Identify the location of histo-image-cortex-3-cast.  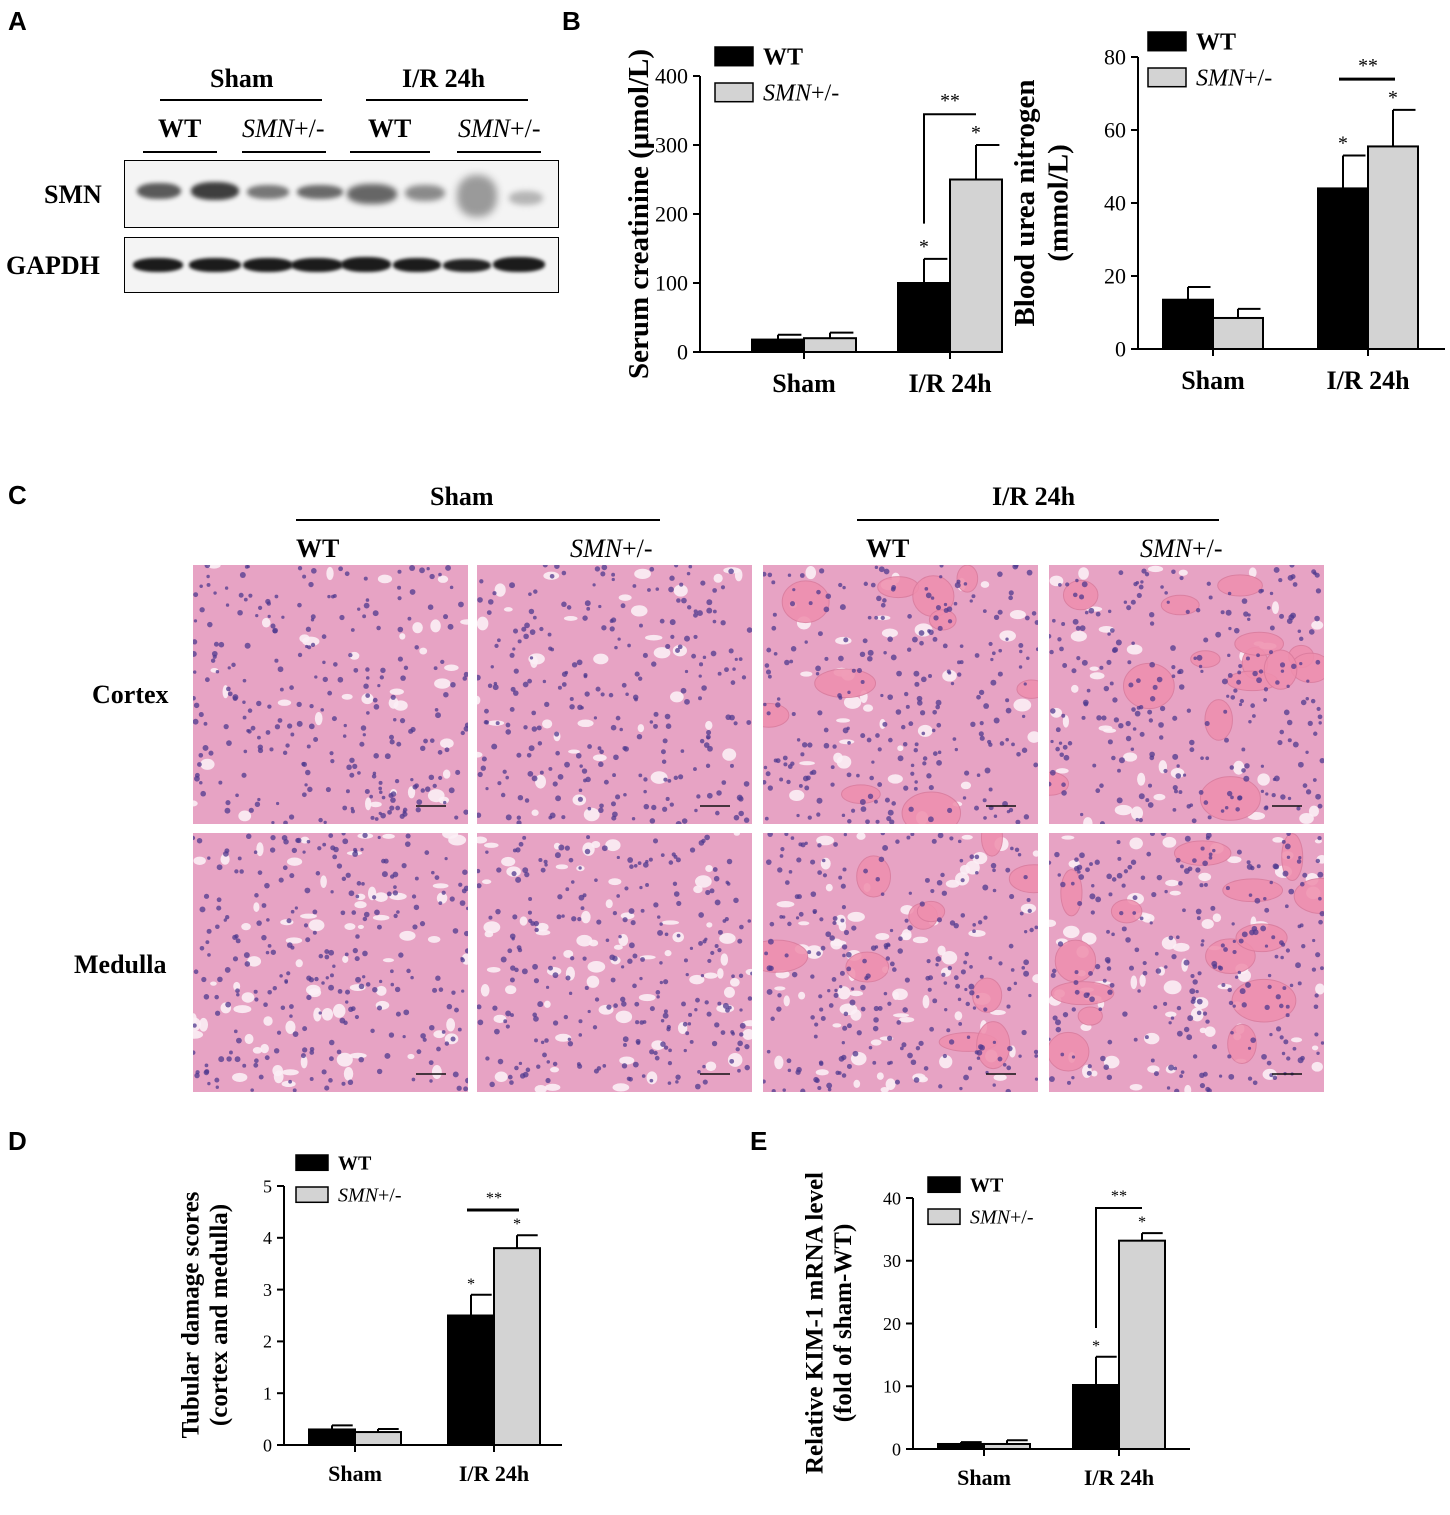
(776, 715).